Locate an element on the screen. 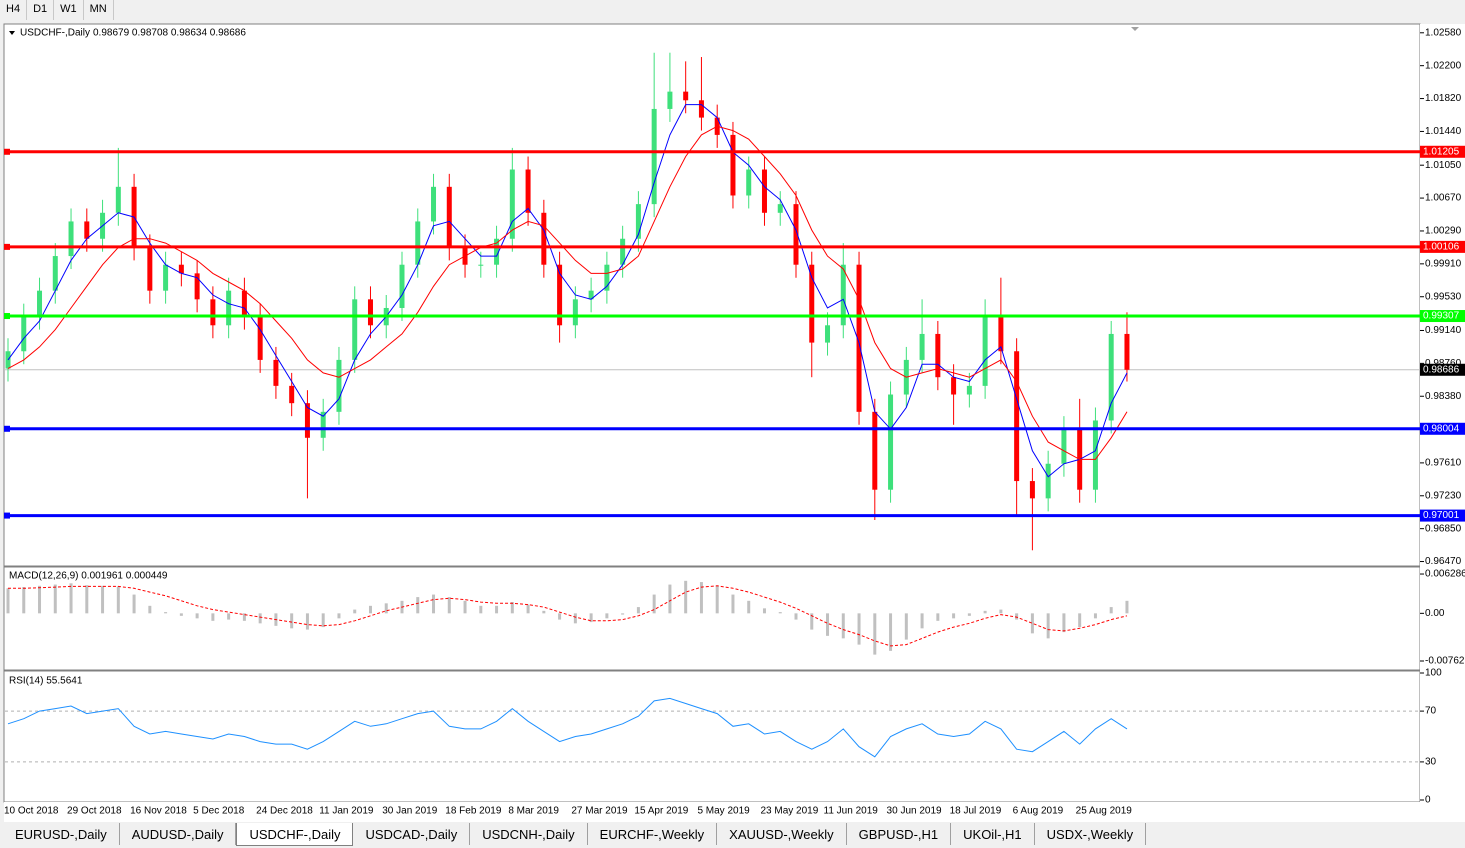 This screenshot has height=848, width=1465. symbol-title: USDCHF-,Daily is located at coordinates (55, 33).